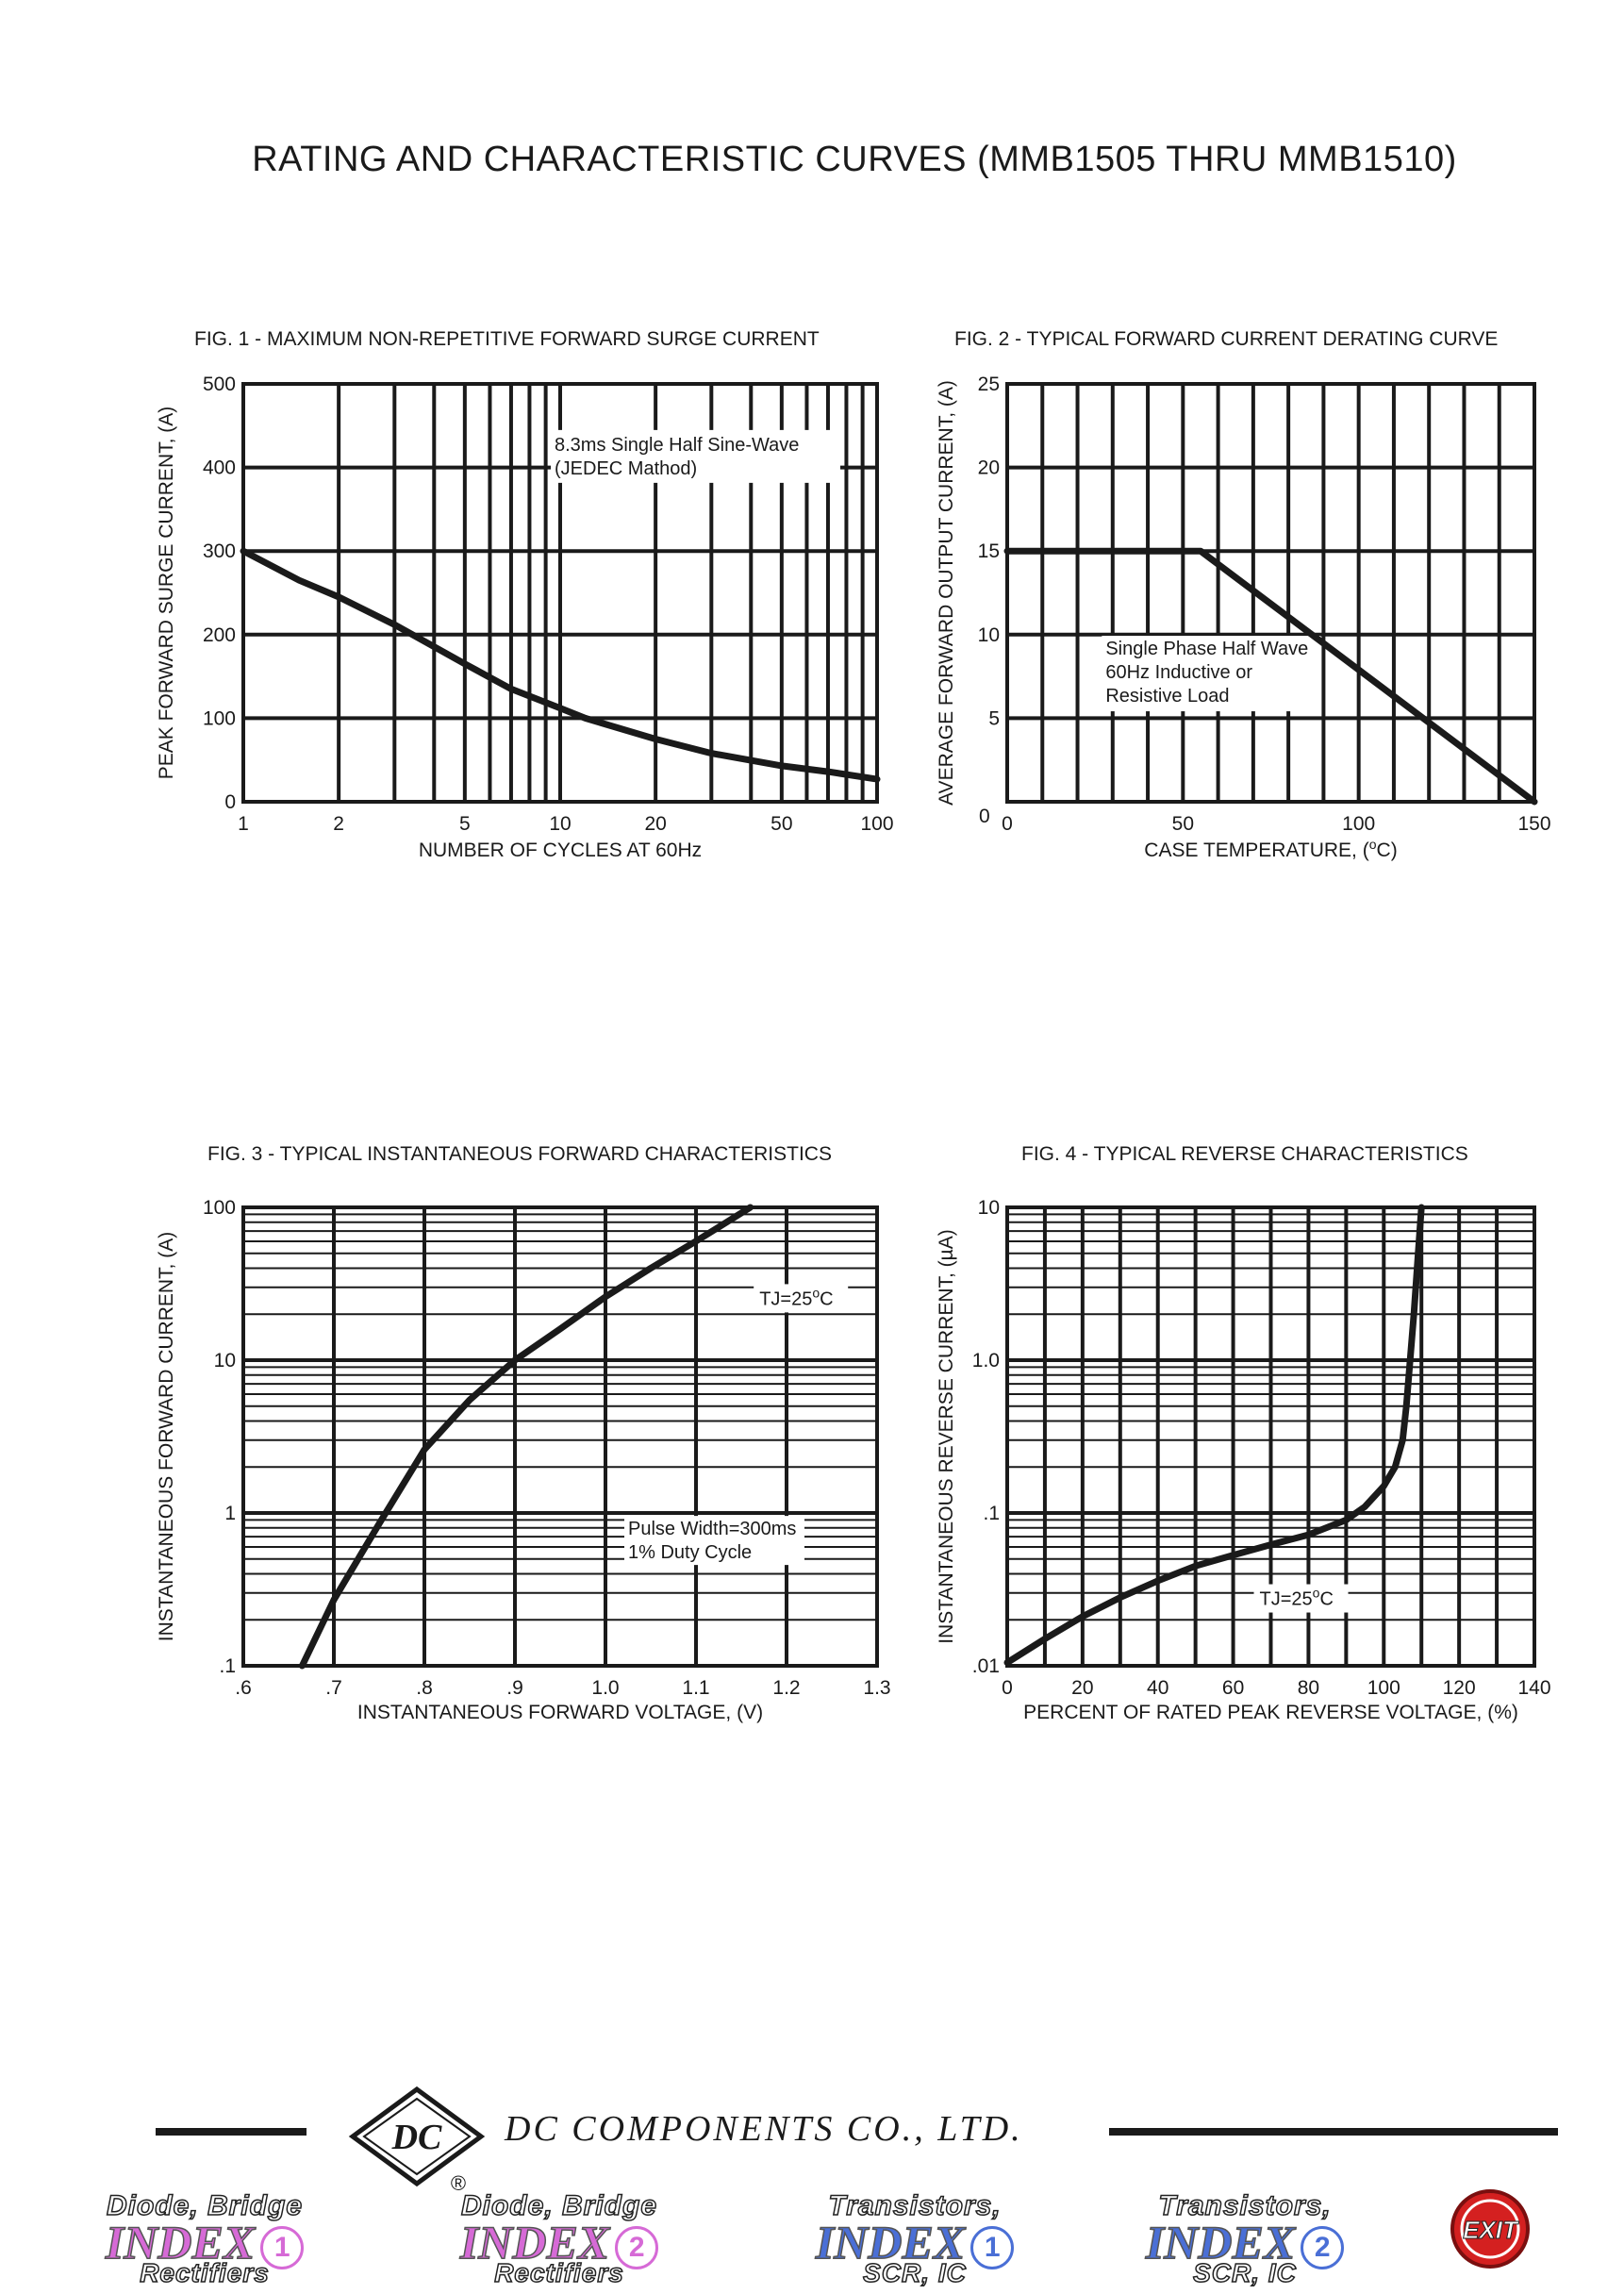  What do you see at coordinates (1244, 2272) in the screenshot?
I see `index-btn-line3: SCR, IC` at bounding box center [1244, 2272].